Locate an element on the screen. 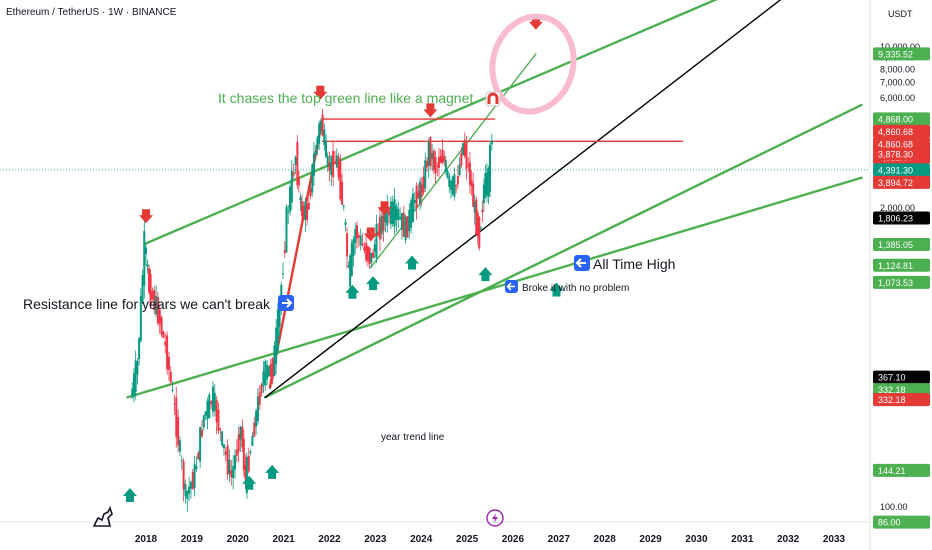 This screenshot has height=550, width=932. x-tick-label: 2032 is located at coordinates (788, 539).